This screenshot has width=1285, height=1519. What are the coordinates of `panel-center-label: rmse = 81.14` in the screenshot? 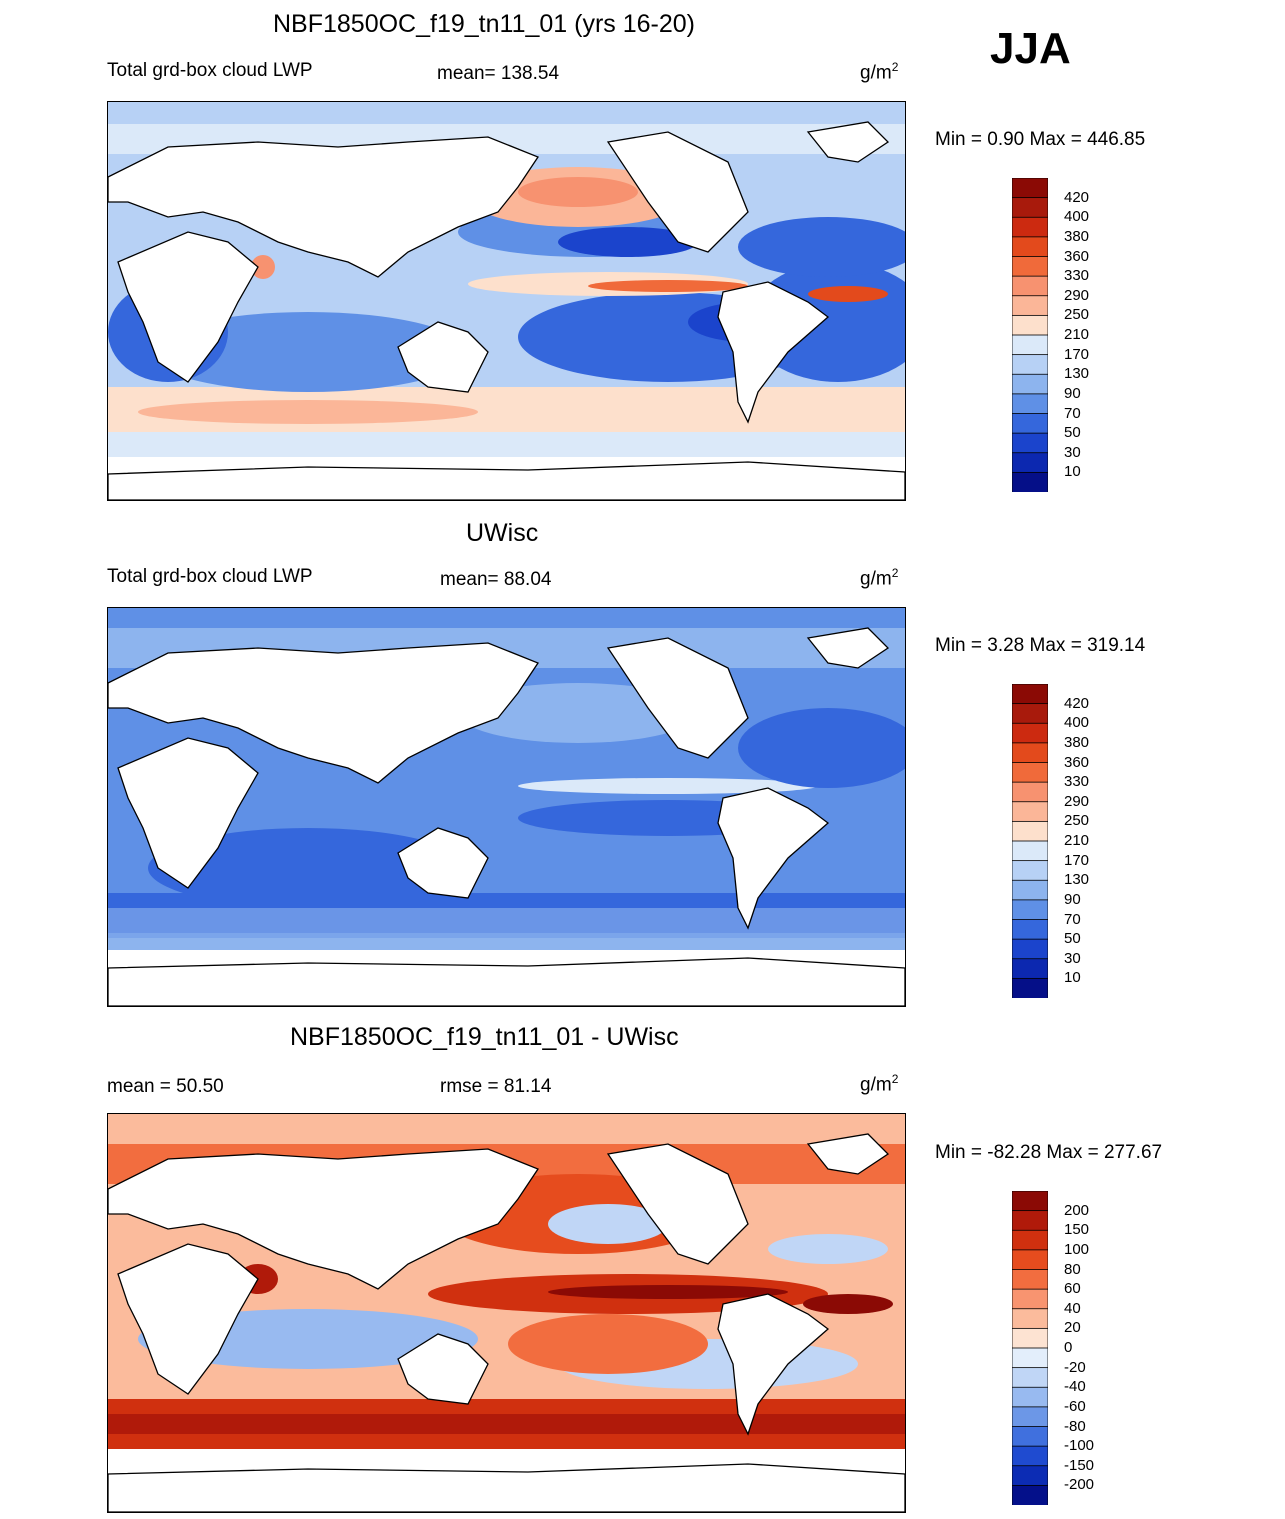 It's located at (496, 1086).